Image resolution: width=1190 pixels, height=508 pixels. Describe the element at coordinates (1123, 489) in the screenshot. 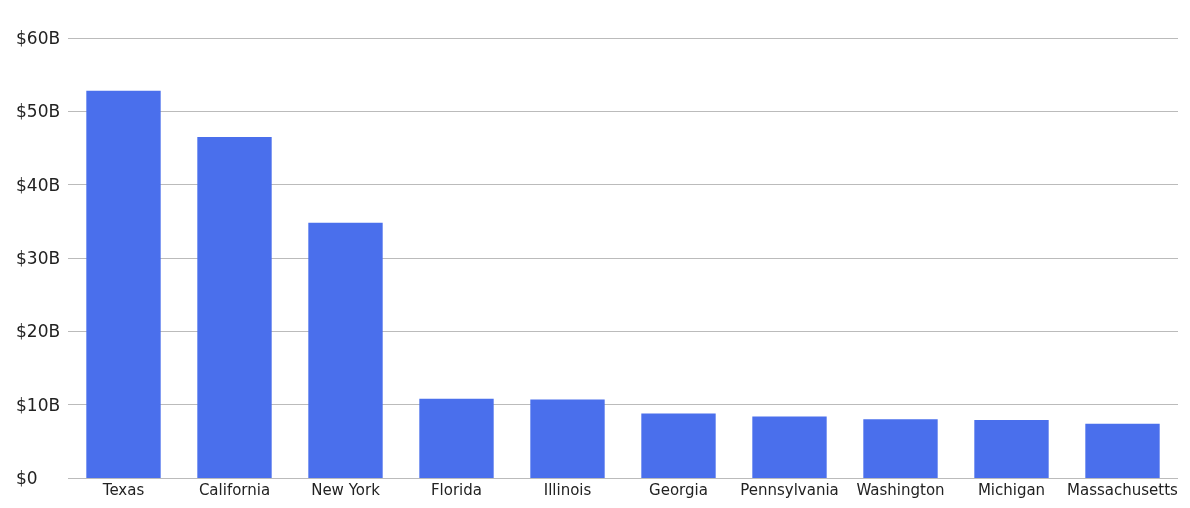

I see `x-tick-label: Massachusetts` at that location.